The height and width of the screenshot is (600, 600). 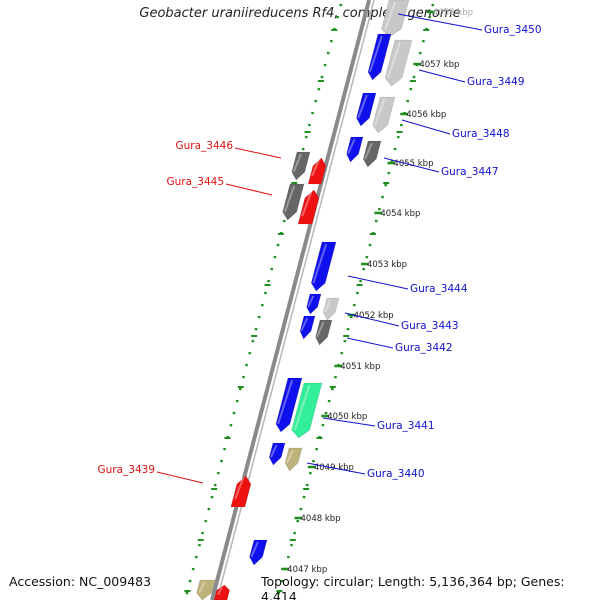 What do you see at coordinates (195, 182) in the screenshot?
I see `gene-label: Gura_3445` at bounding box center [195, 182].